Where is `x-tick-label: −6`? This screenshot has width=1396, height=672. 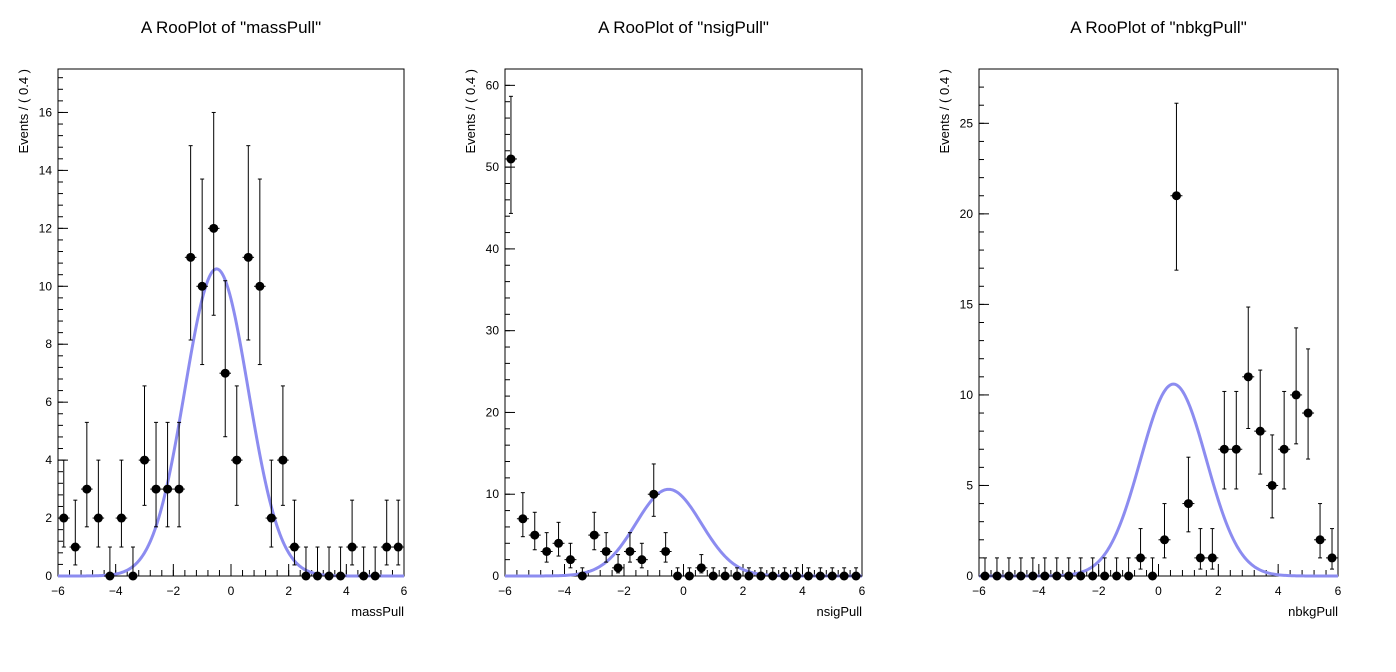
x-tick-label: −6 is located at coordinates (58, 591).